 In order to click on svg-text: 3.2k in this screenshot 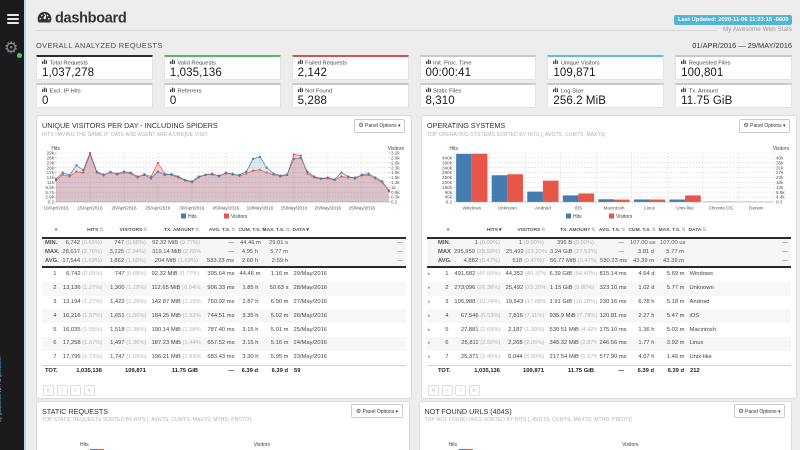, I will do `click(395, 152)`.